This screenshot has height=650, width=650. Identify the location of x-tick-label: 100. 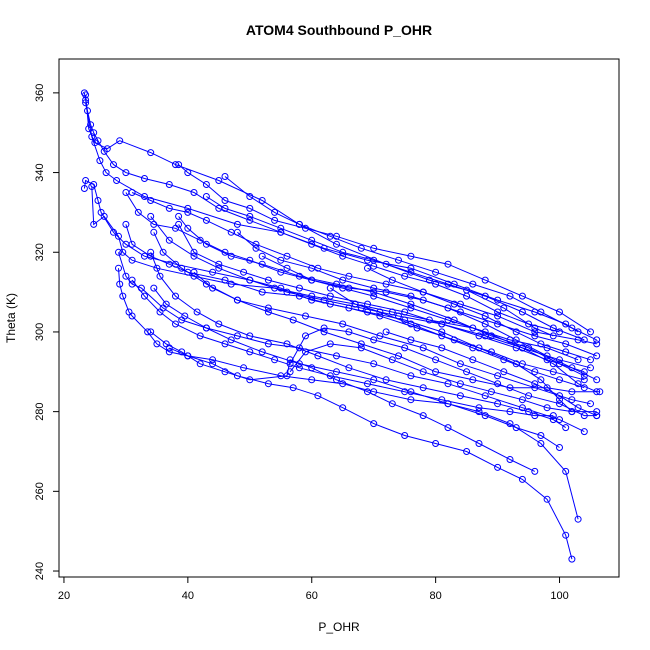
(559, 596).